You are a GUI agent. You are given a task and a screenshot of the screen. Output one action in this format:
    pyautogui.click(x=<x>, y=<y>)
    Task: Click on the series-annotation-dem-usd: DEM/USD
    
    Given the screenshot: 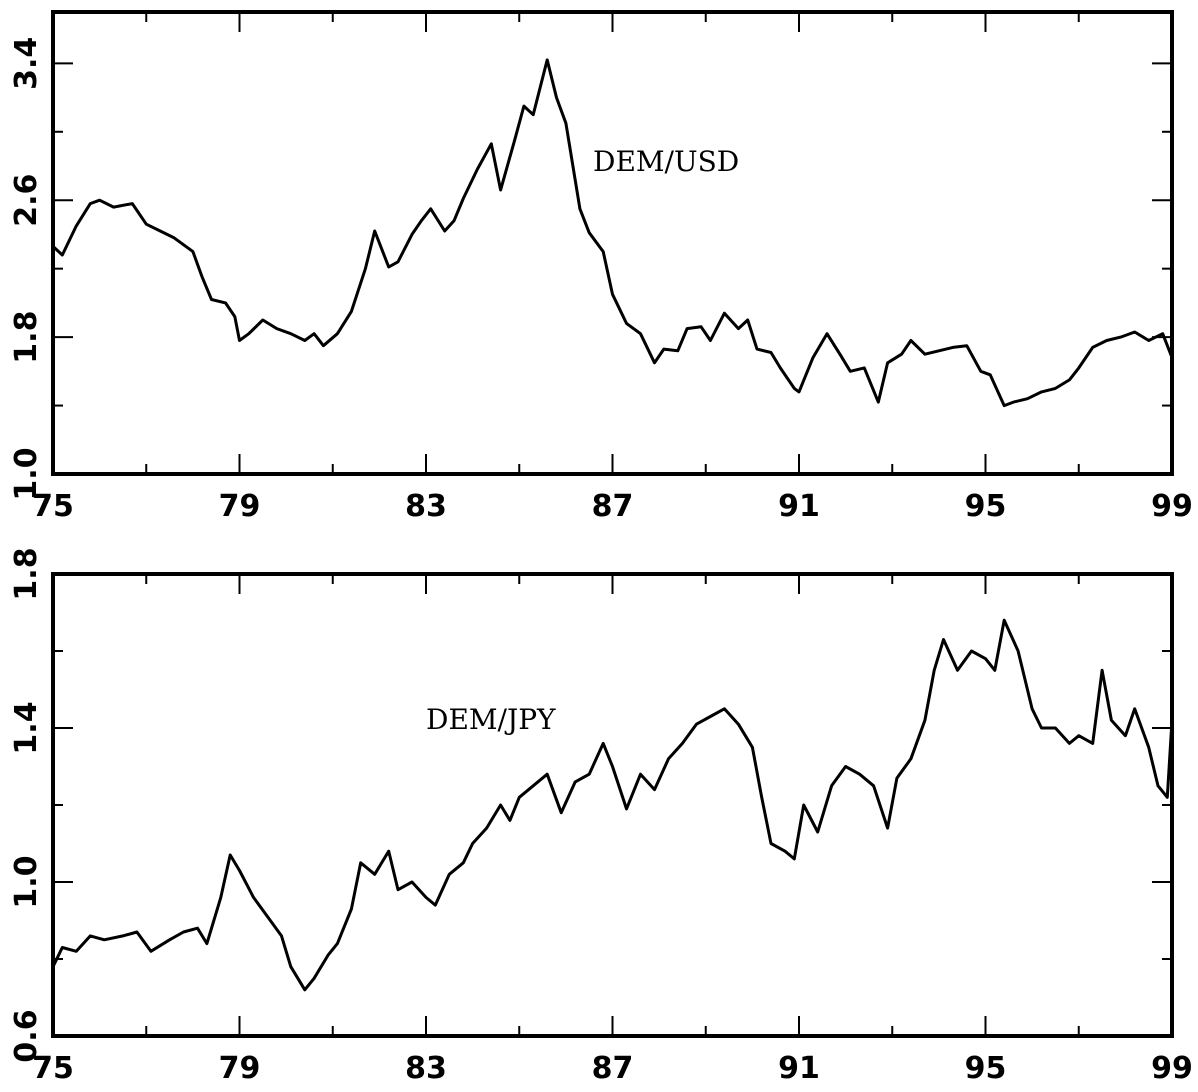 What is the action you would take?
    pyautogui.click(x=666, y=161)
    